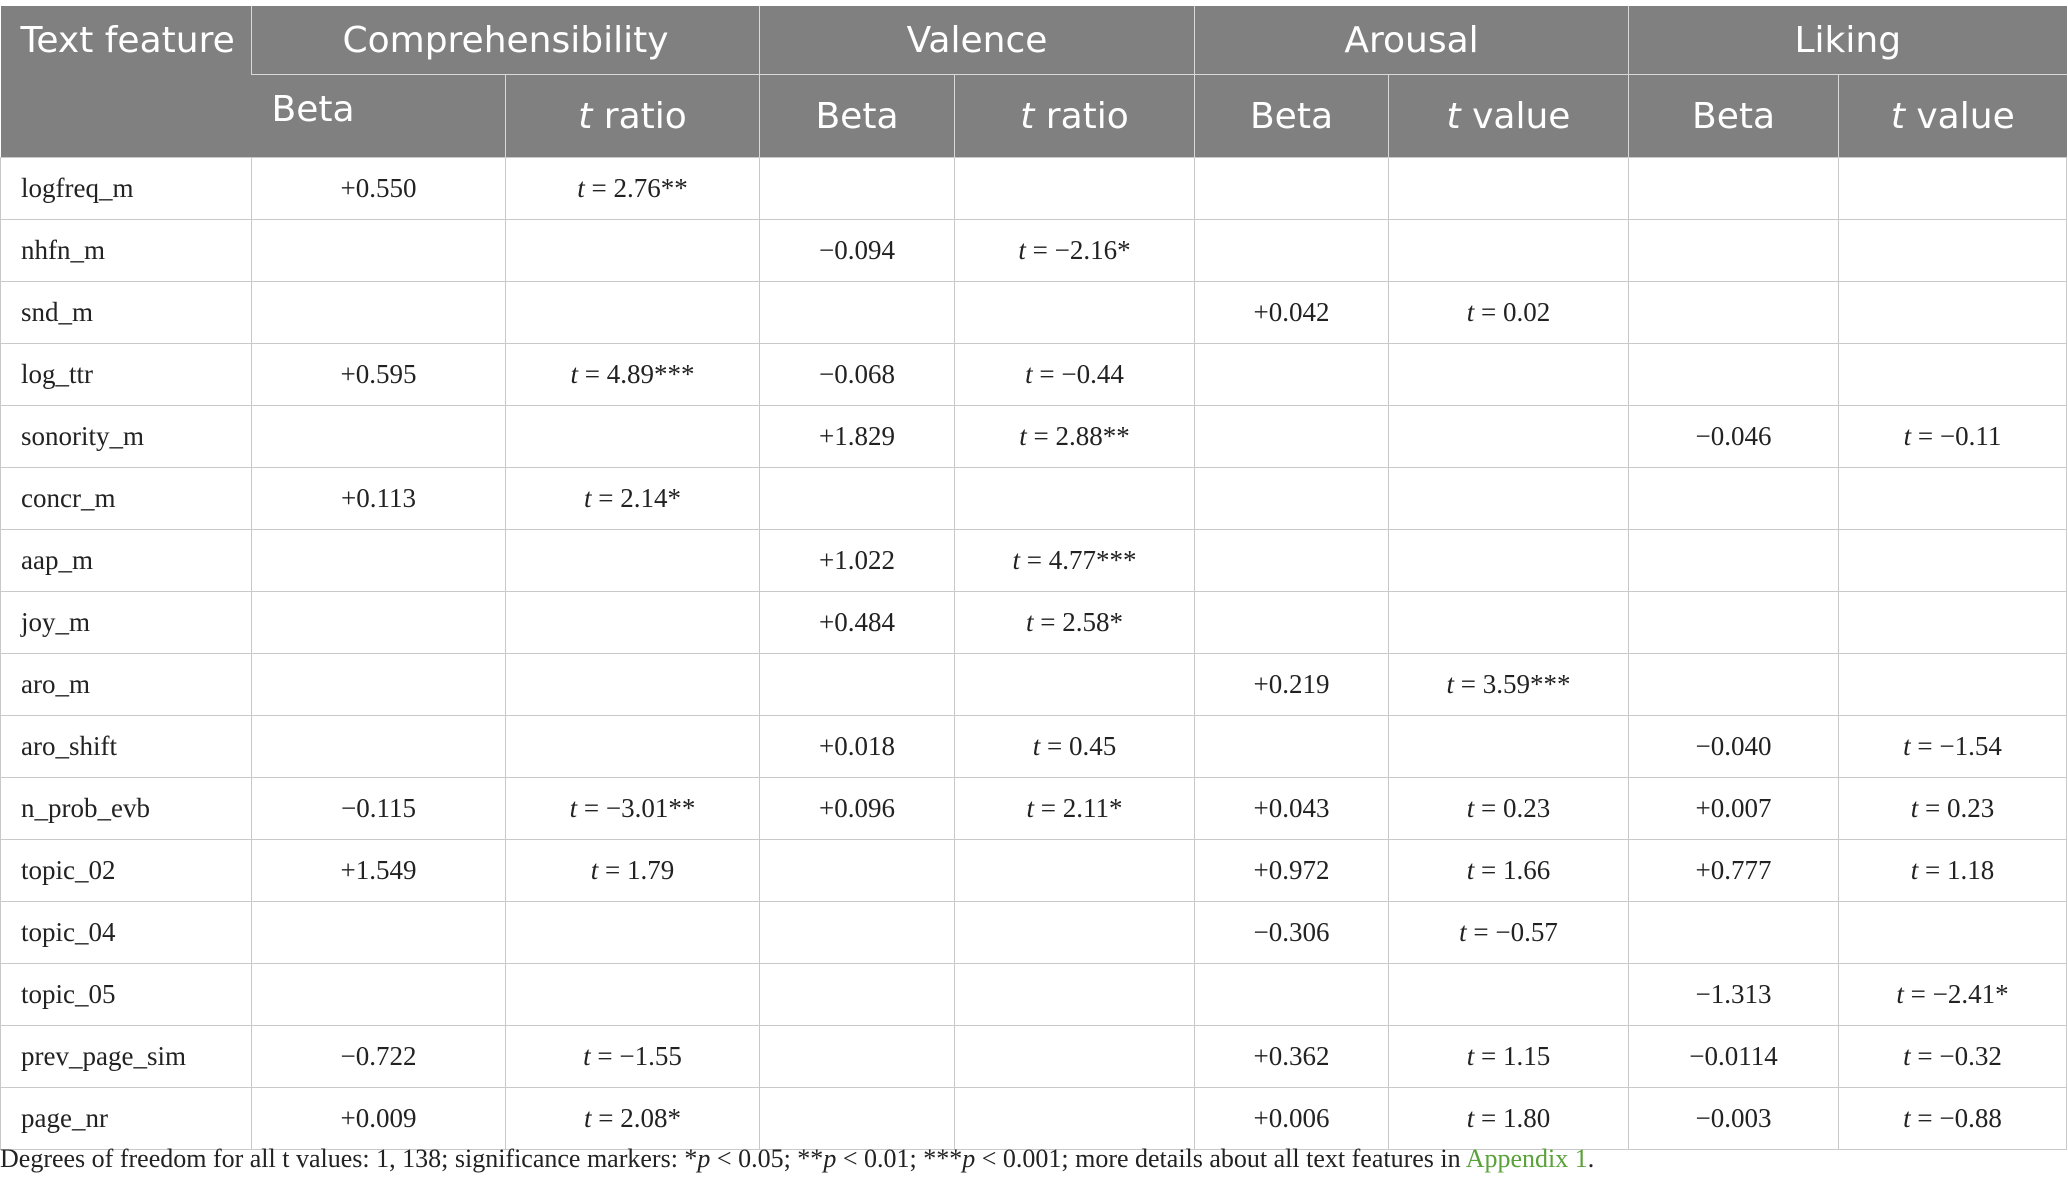 The height and width of the screenshot is (1187, 2068). What do you see at coordinates (857, 374) in the screenshot?
I see `beta-cell: −0.068` at bounding box center [857, 374].